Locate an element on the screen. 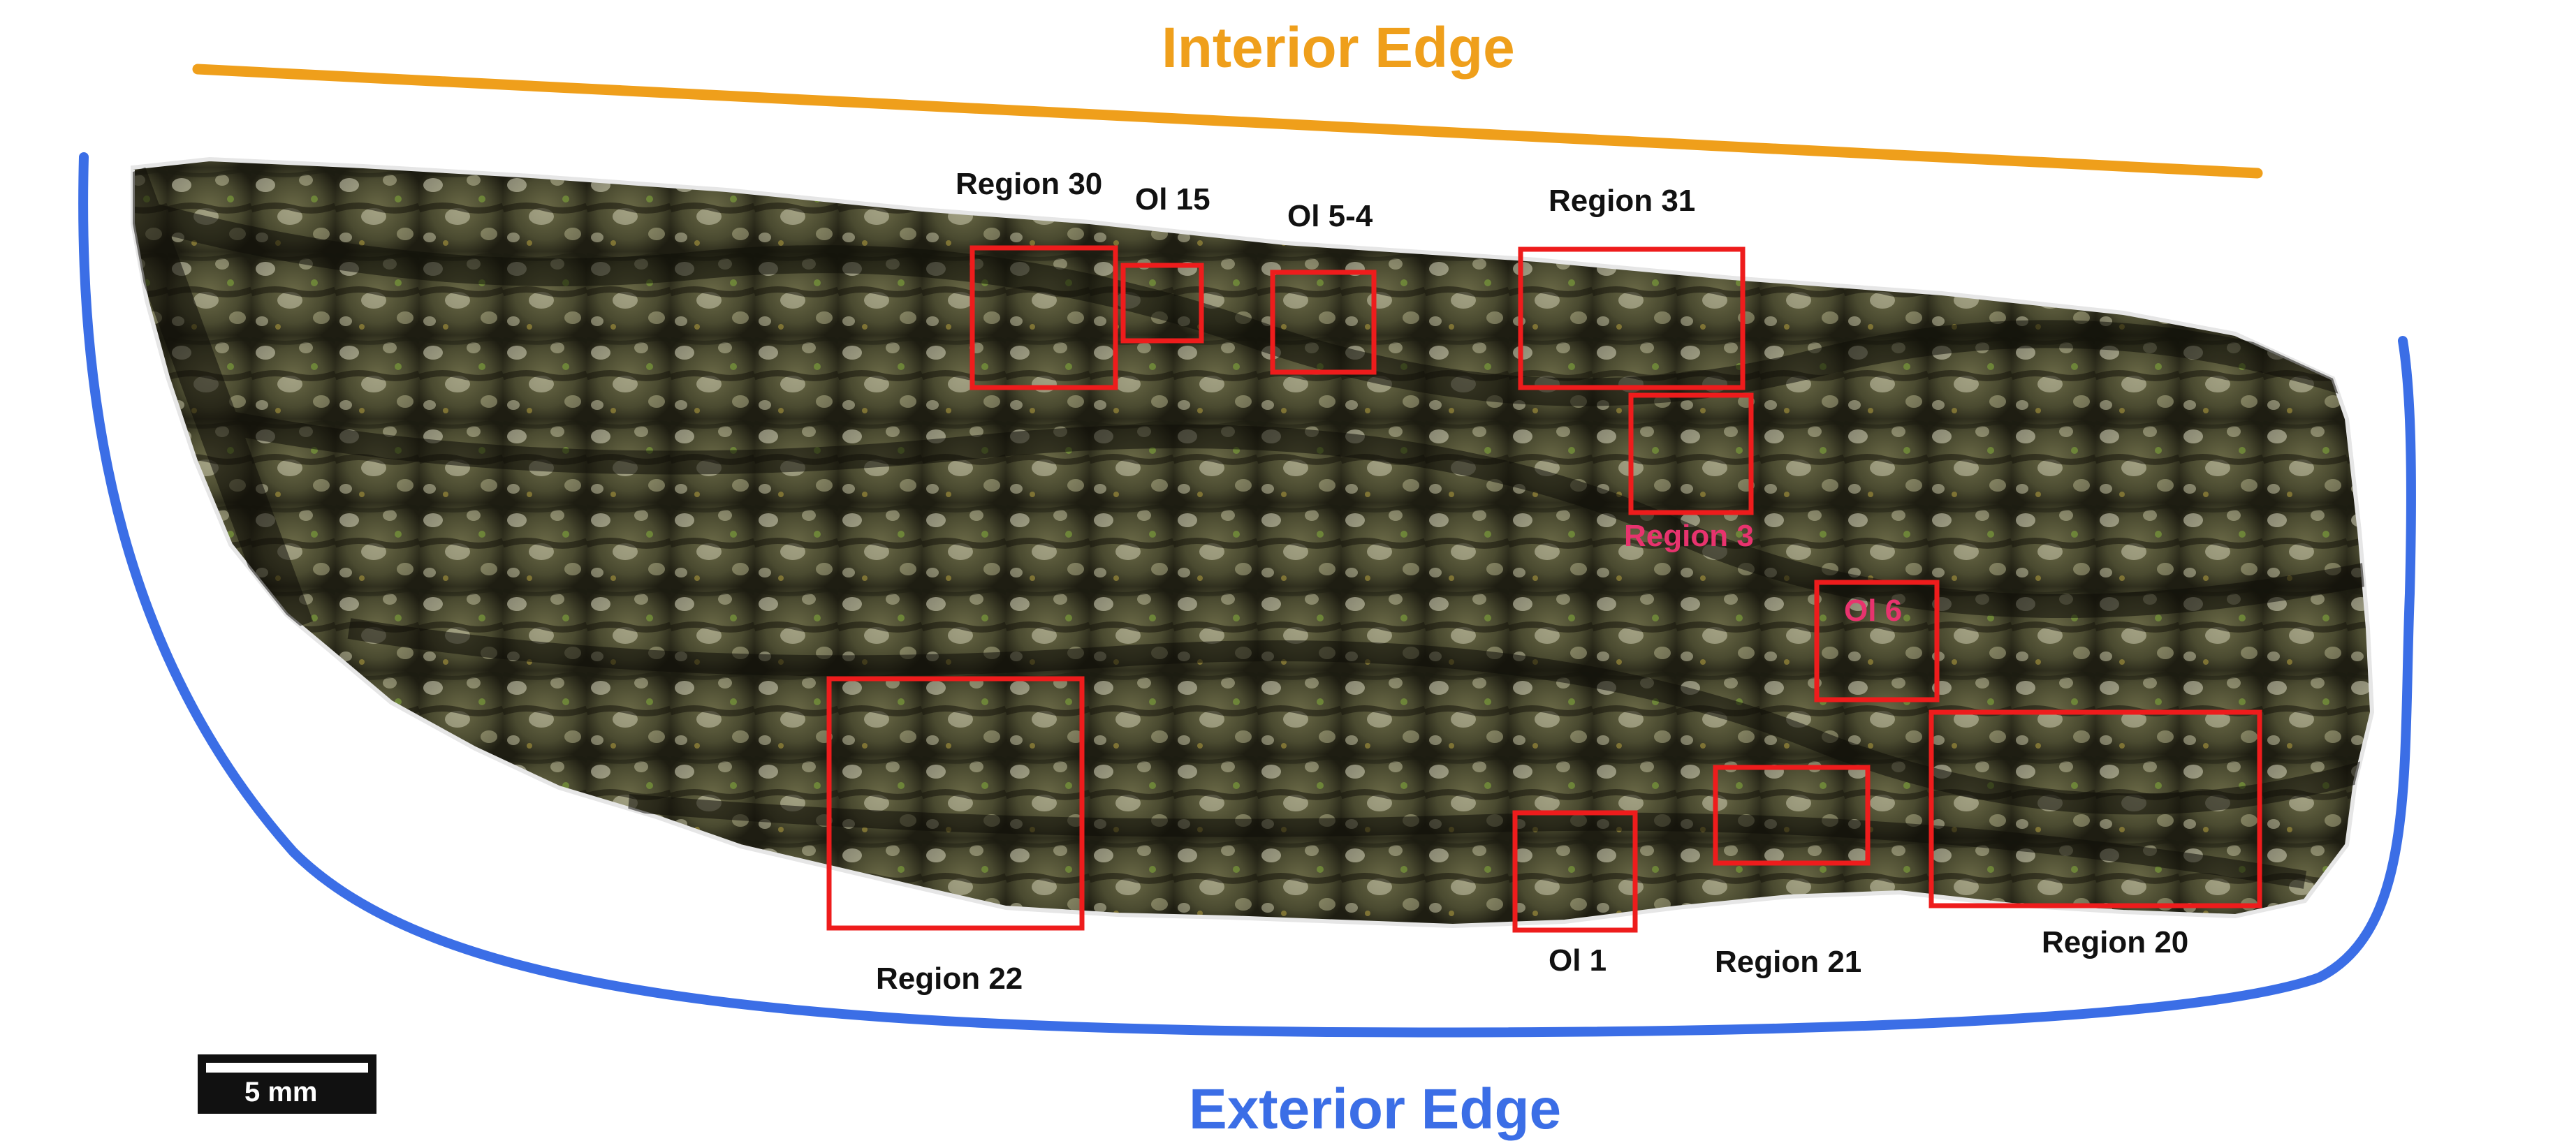  interior-edge-title: Interior Edge is located at coordinates (1338, 48).